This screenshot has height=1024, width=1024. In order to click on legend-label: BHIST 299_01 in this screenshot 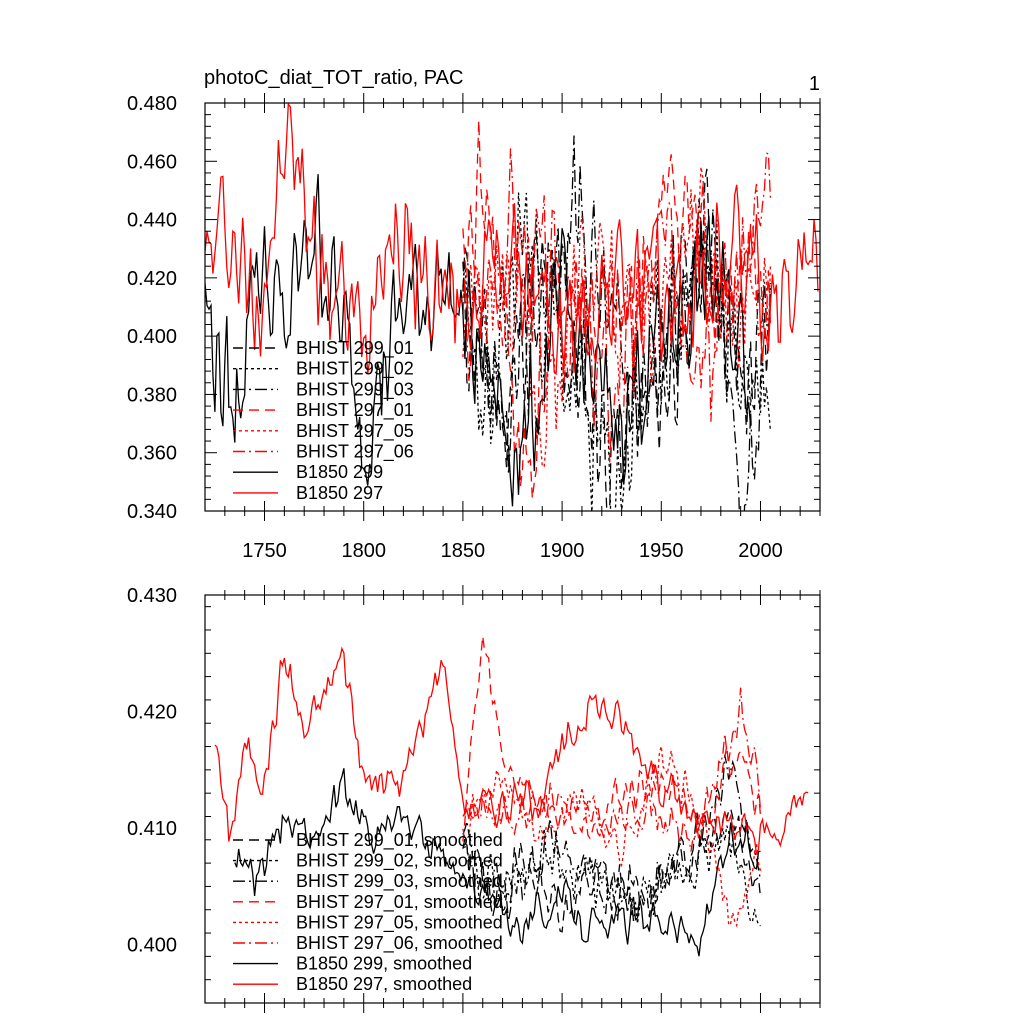, I will do `click(355, 348)`.